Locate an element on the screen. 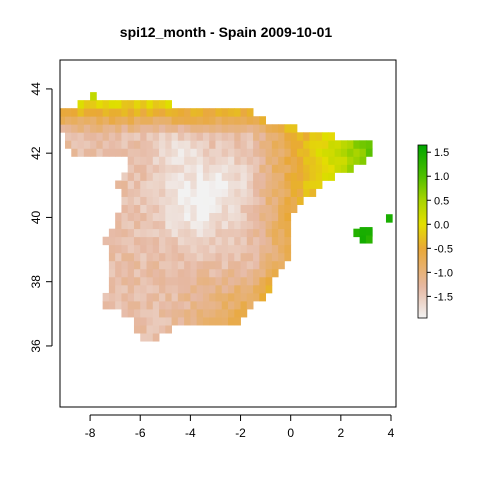  legend-tick-label: 1.5 is located at coordinates (441, 153).